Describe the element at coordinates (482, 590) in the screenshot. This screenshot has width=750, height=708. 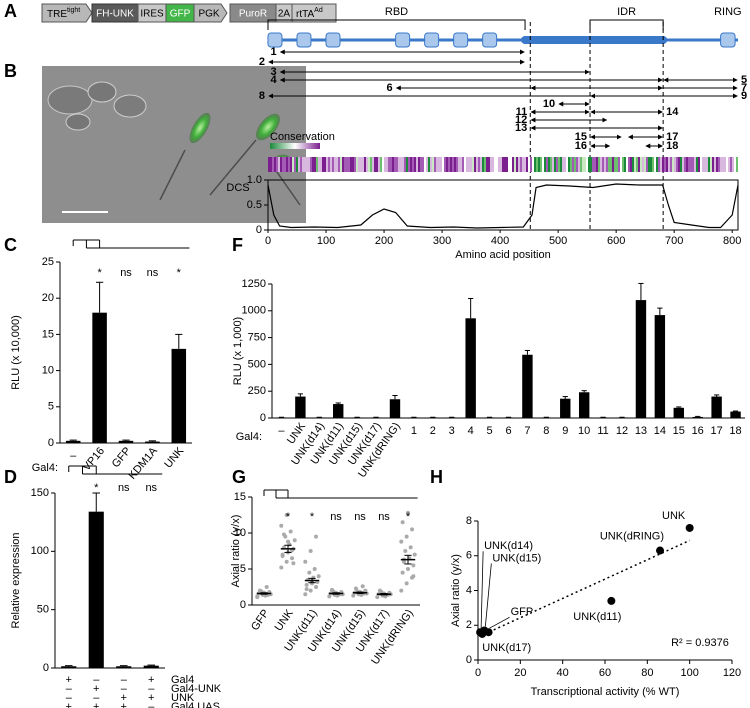
I see `leader-line` at that location.